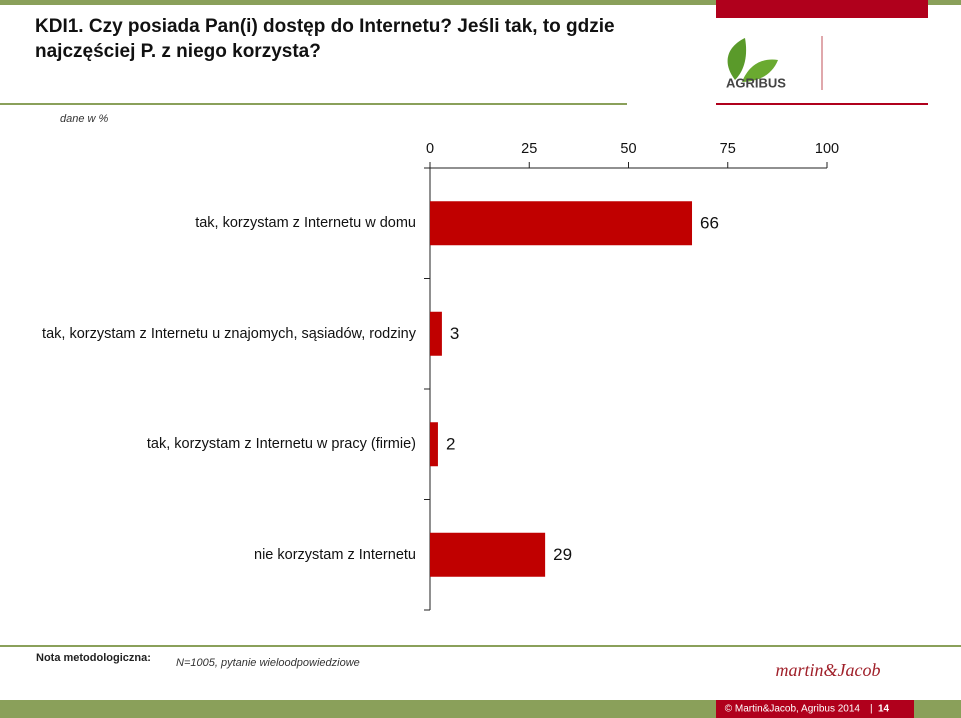  Describe the element at coordinates (793, 709) in the screenshot. I see `copyright: © Martin&Jacob, Agribus 2014` at that location.